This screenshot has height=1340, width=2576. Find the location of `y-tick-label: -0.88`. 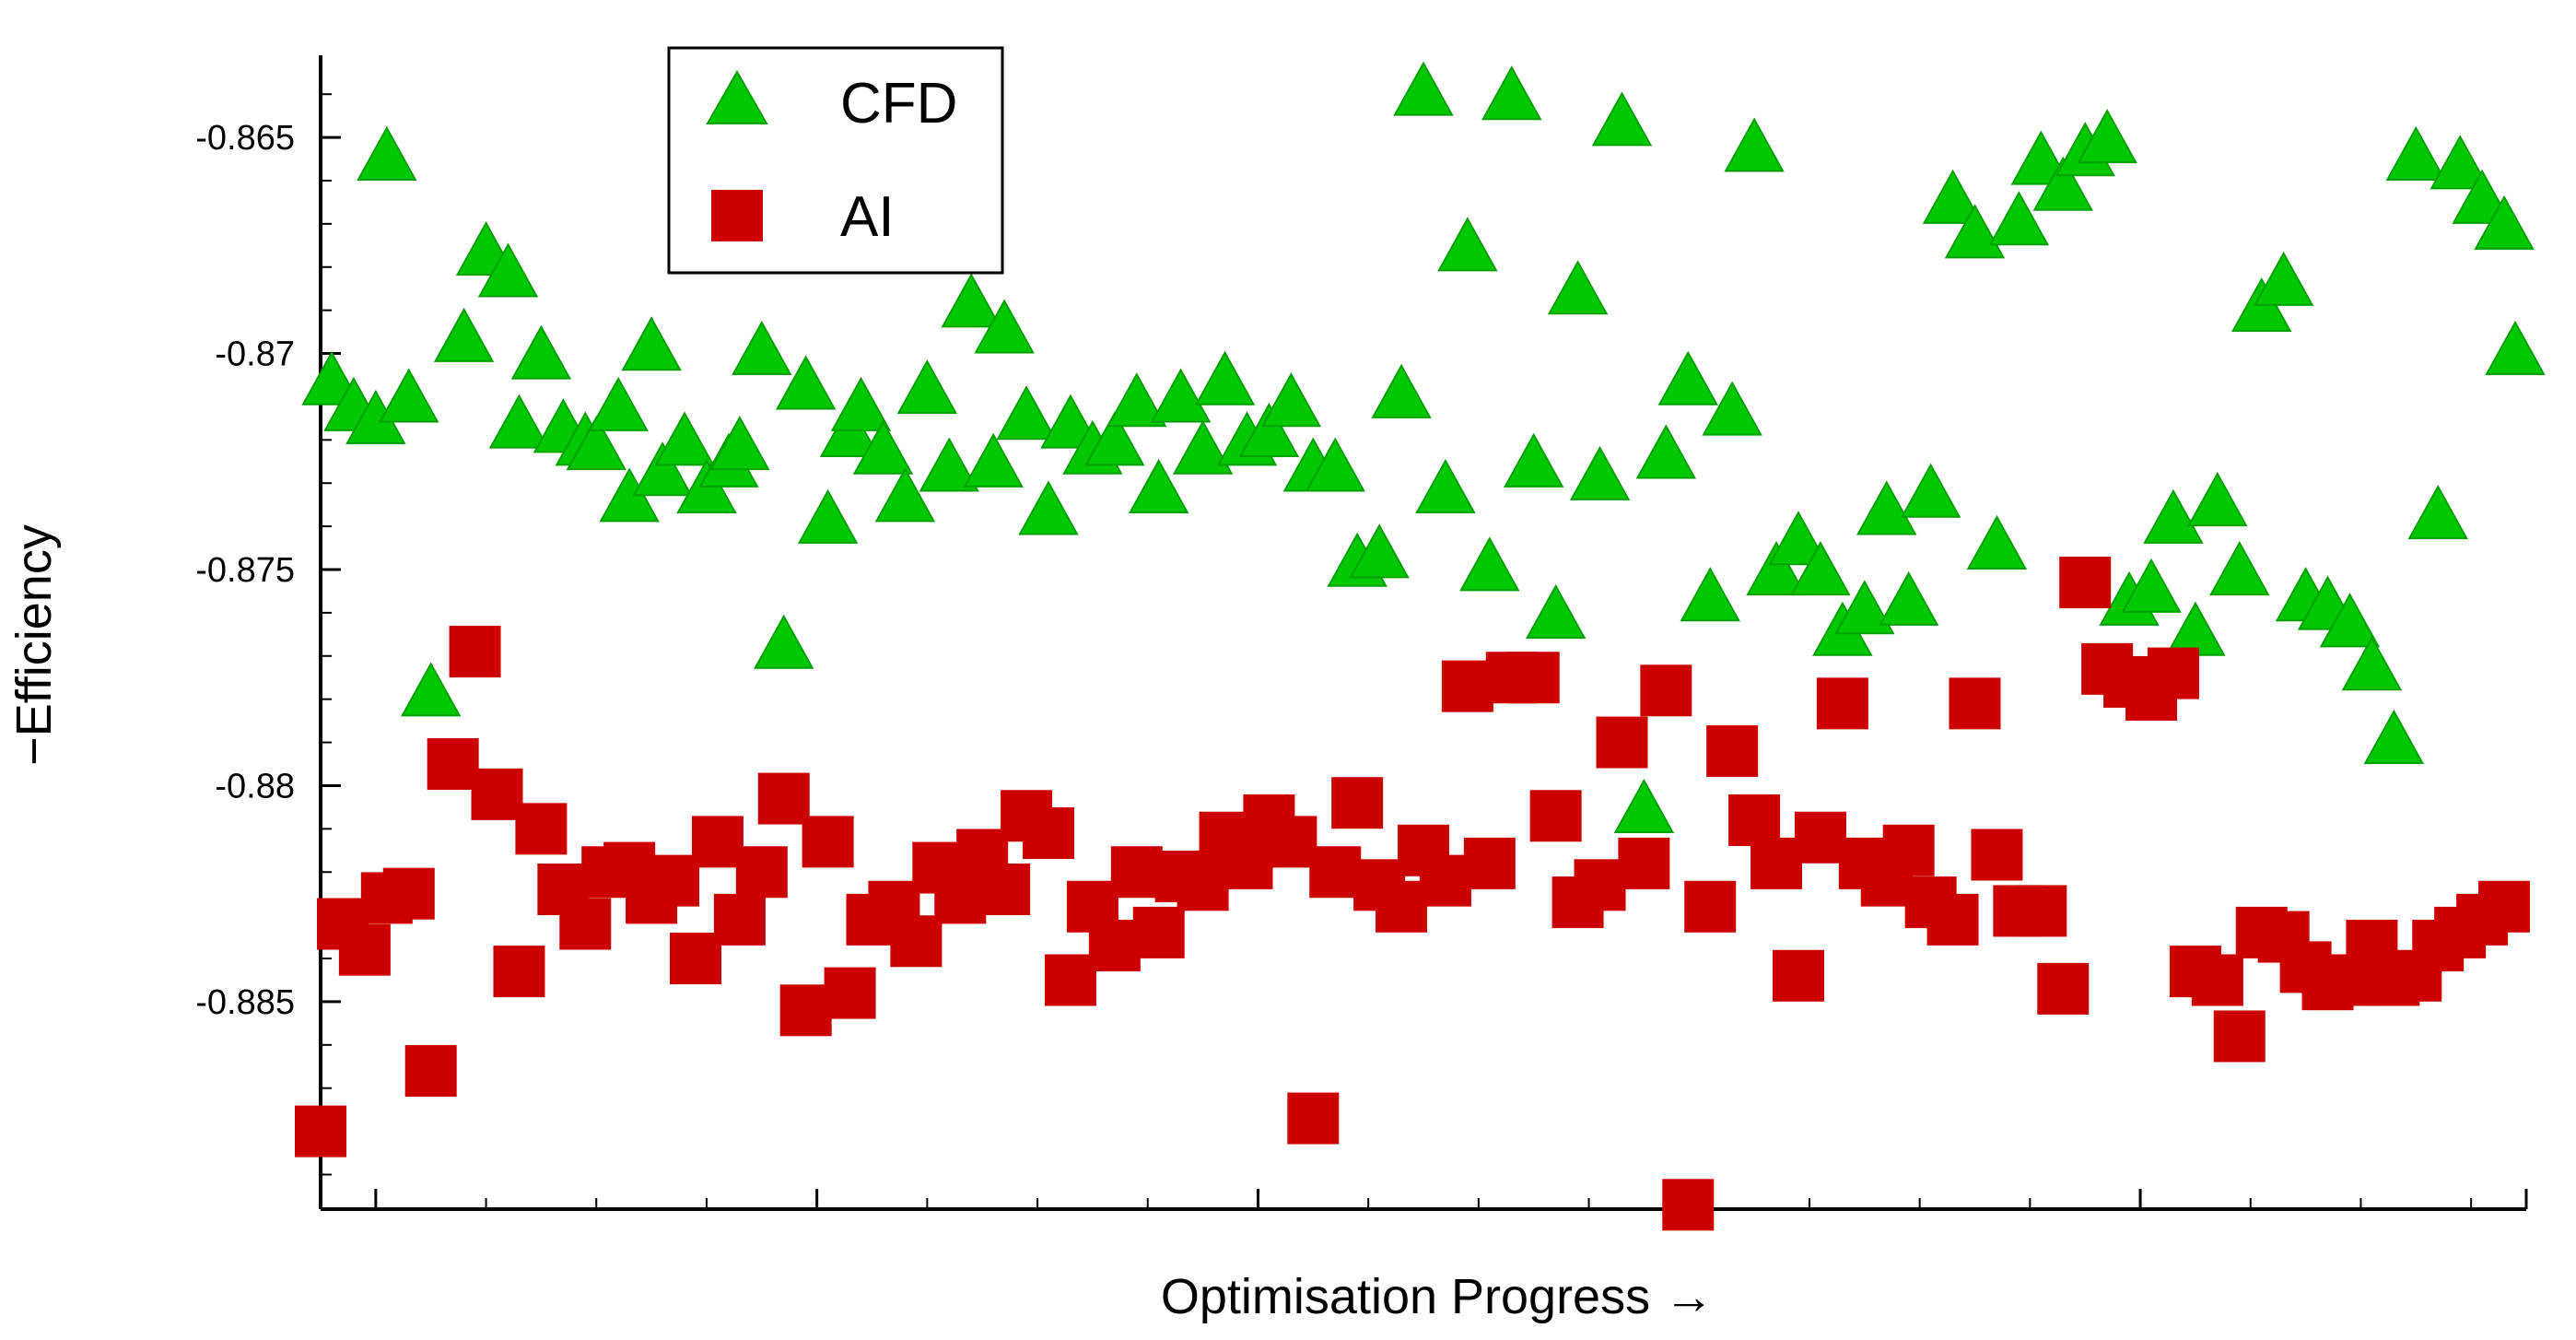

y-tick-label: -0.88 is located at coordinates (255, 786).